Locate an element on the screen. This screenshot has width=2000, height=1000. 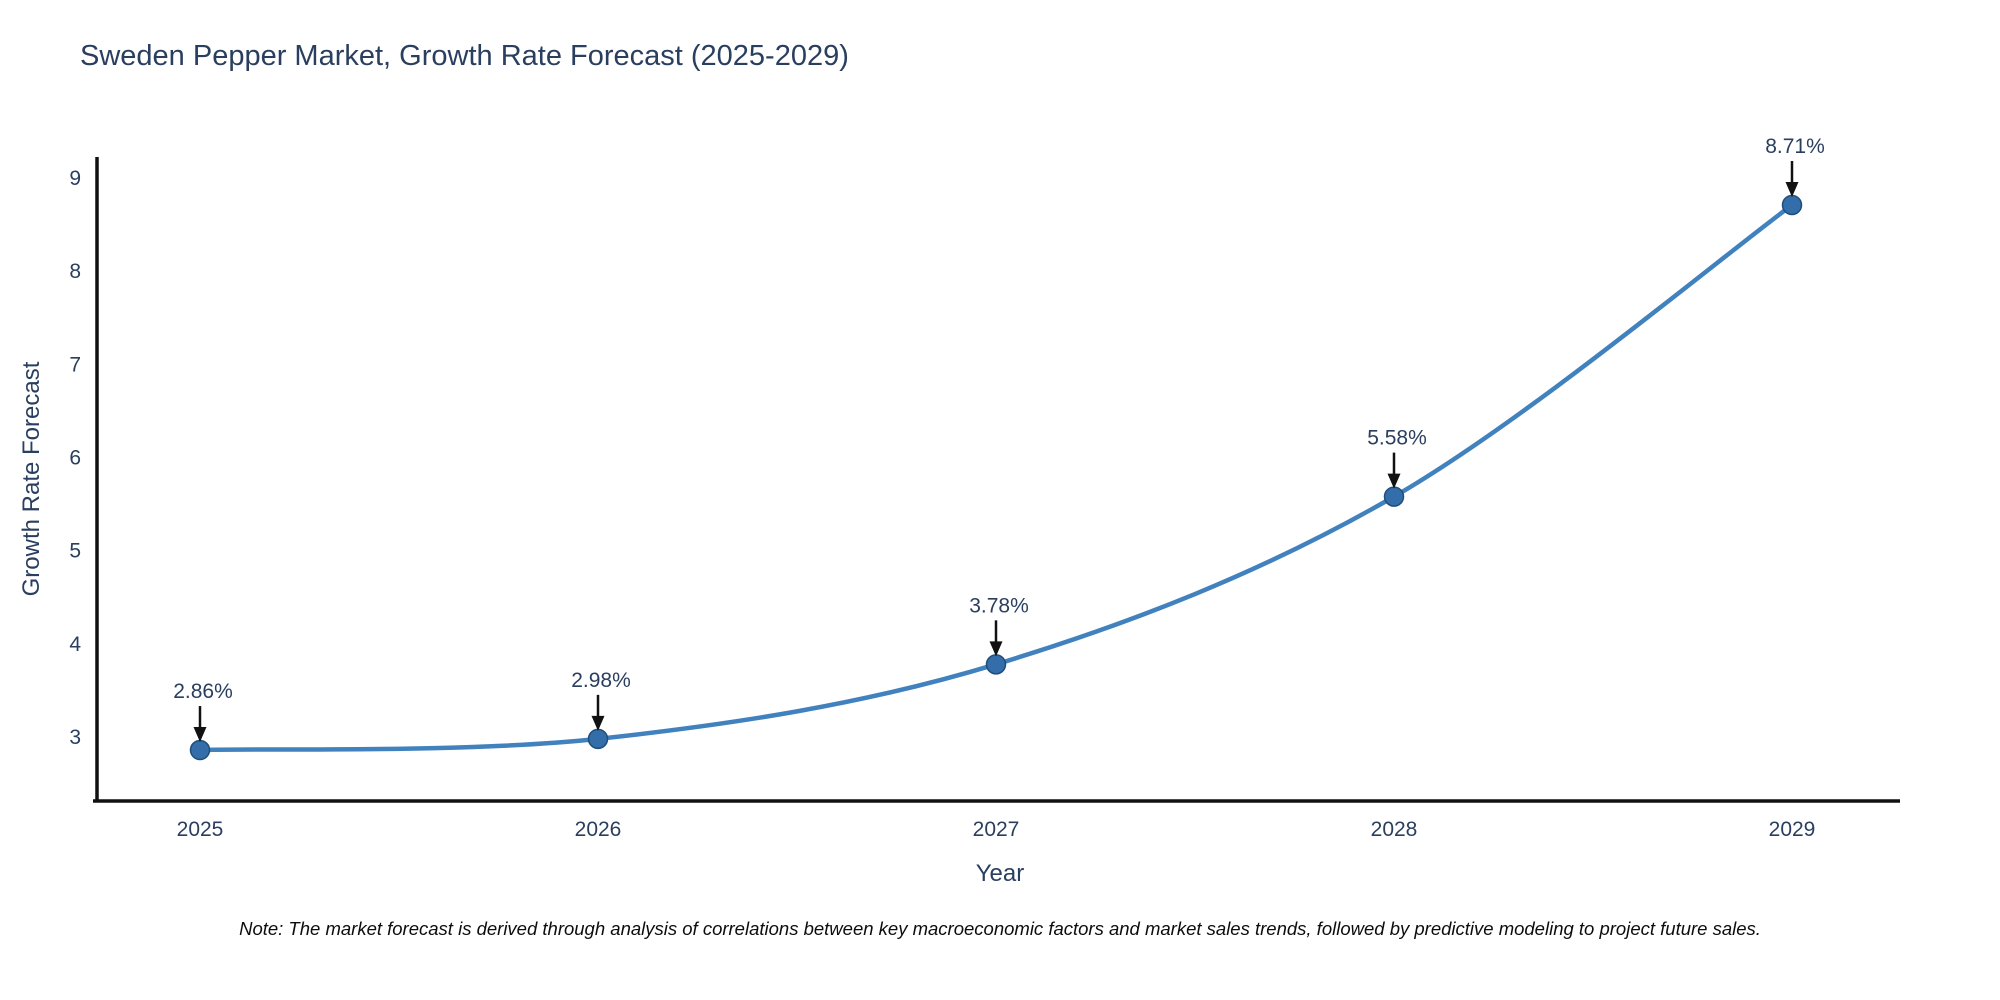
y-tick-label: 6 is located at coordinates (75, 457).